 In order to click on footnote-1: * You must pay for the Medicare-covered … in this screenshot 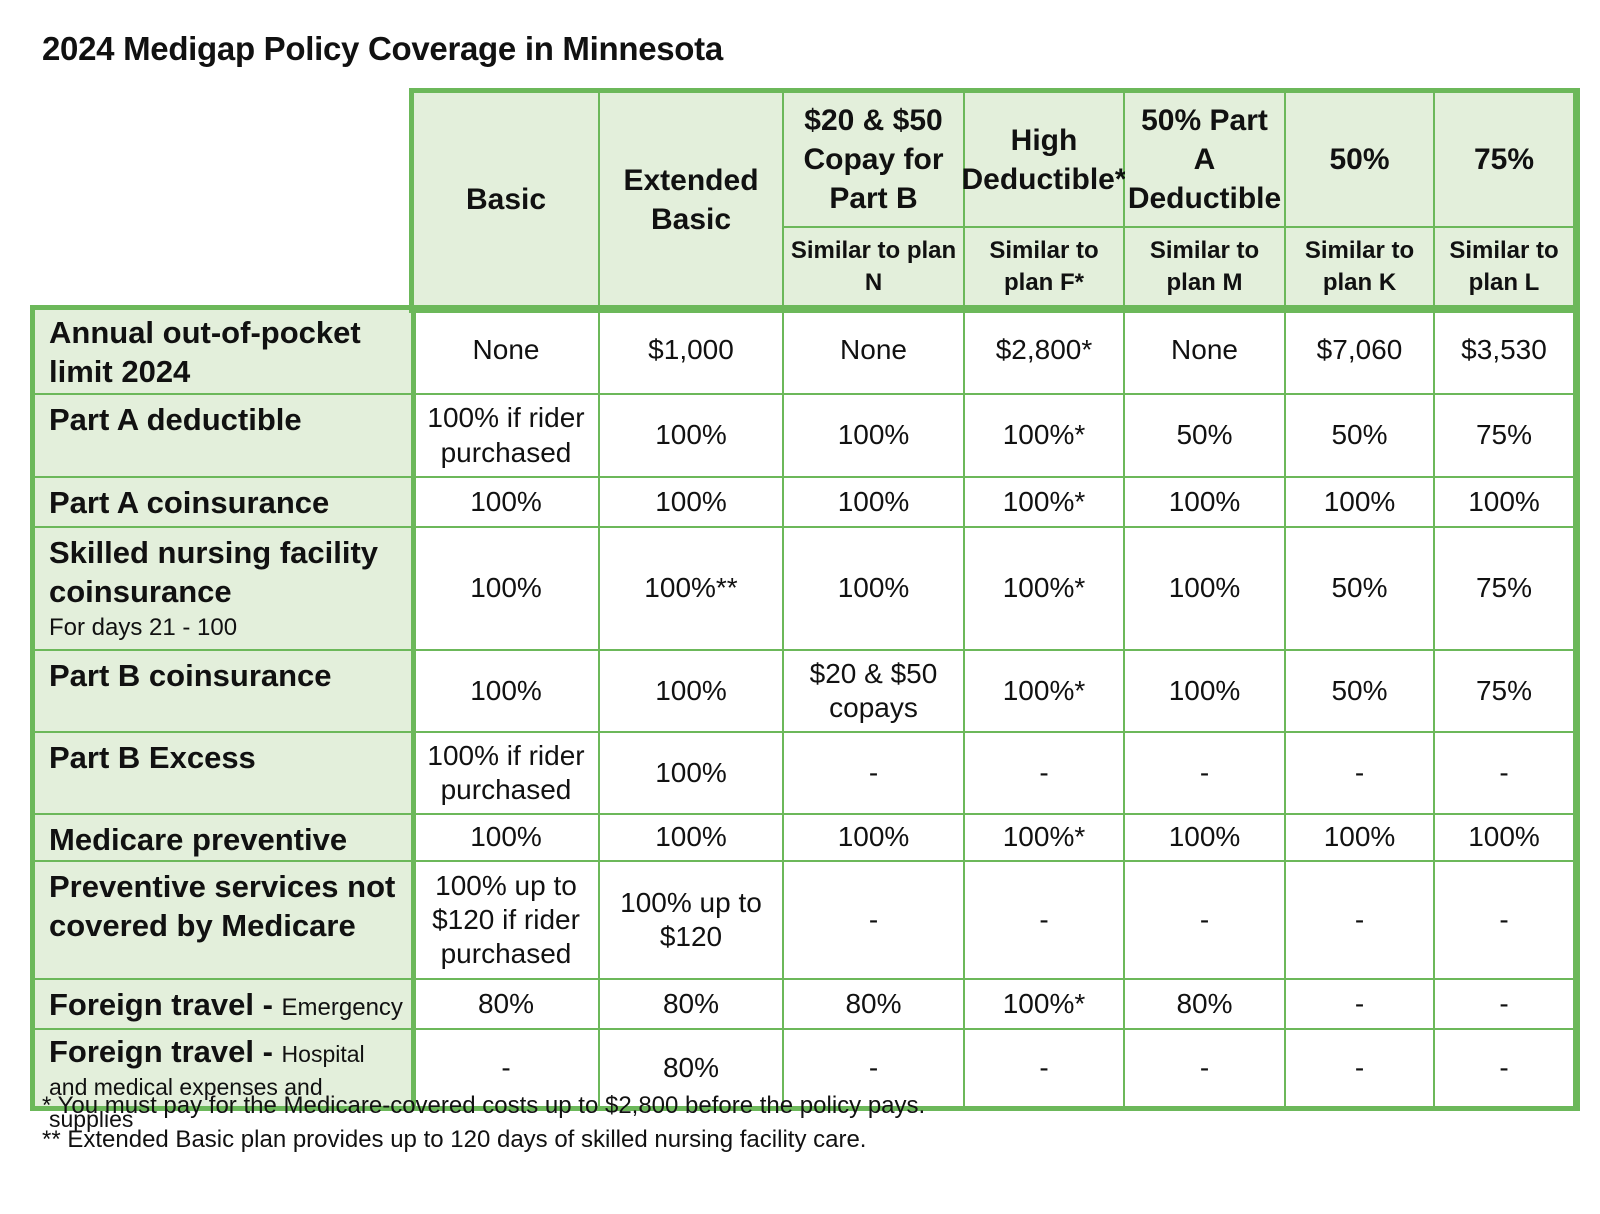, I will do `click(484, 1105)`.